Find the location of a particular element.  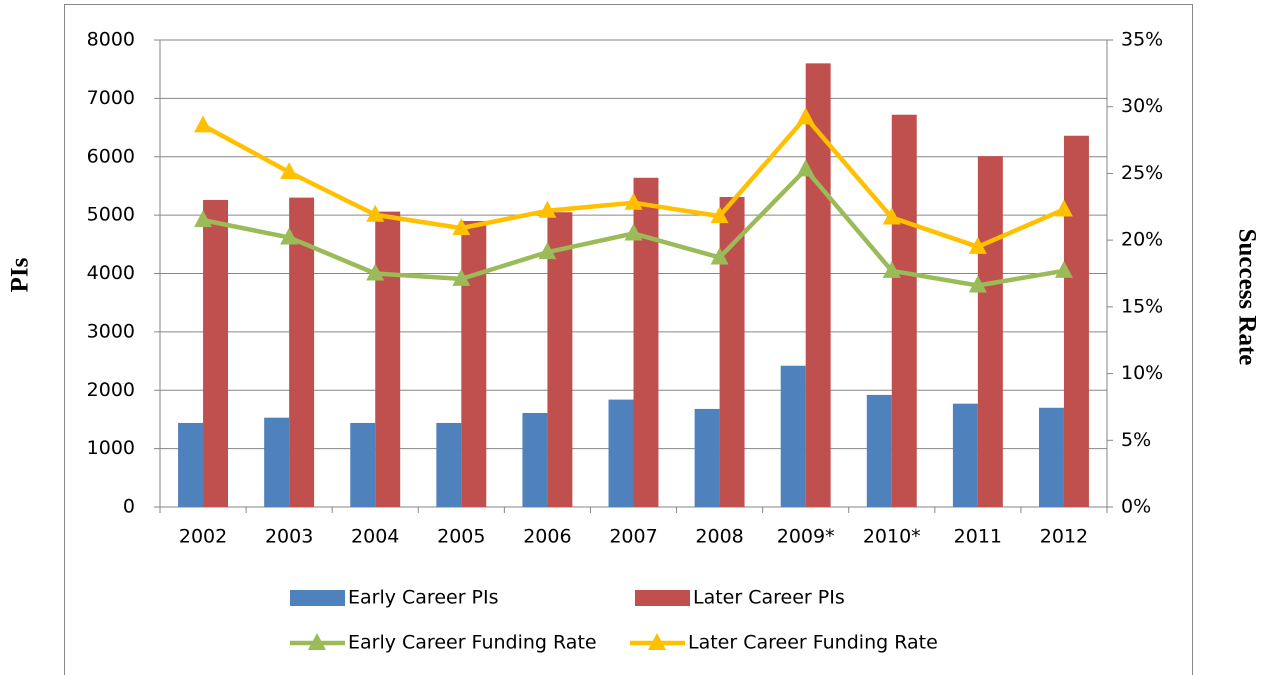

y-tick-label: 2000 is located at coordinates (111, 390).